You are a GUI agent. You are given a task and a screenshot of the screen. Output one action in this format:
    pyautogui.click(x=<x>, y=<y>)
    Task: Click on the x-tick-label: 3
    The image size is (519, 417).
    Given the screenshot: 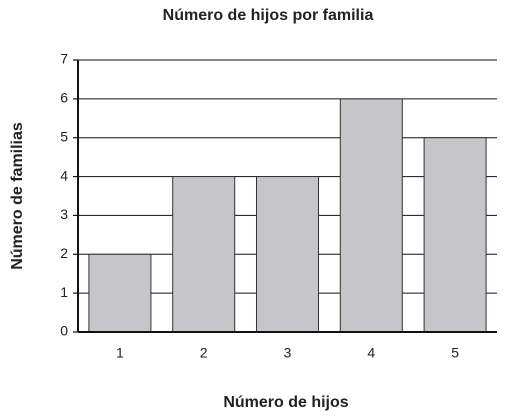 What is the action you would take?
    pyautogui.click(x=288, y=353)
    